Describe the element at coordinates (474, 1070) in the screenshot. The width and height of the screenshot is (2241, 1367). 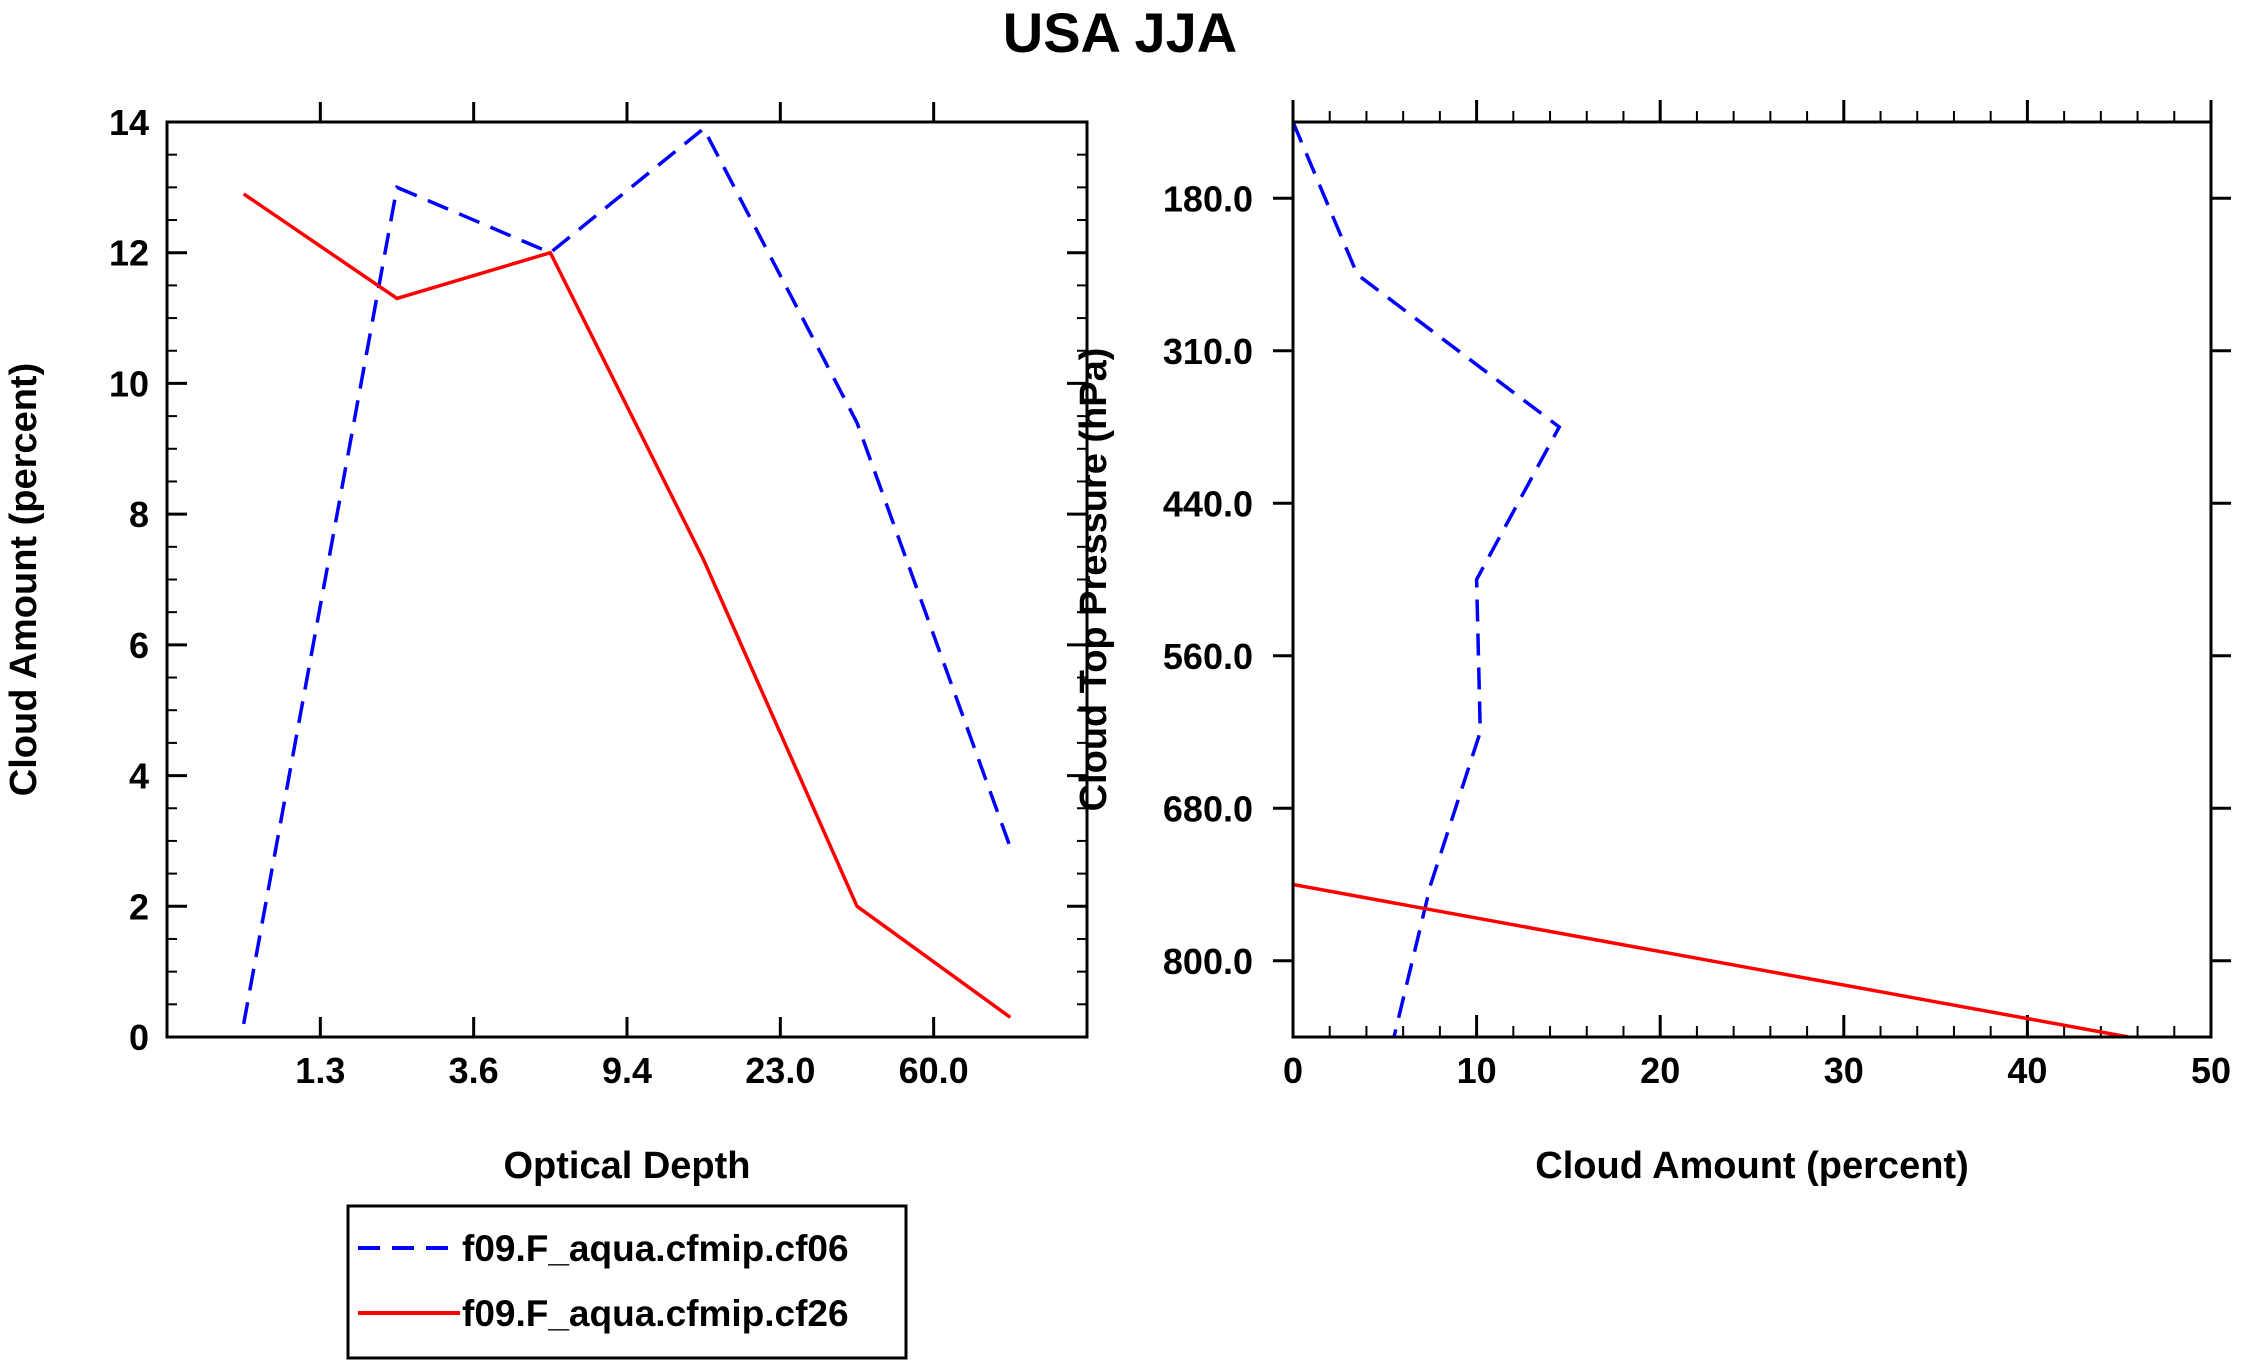
I see `left-x-tick-label: 3.6` at that location.